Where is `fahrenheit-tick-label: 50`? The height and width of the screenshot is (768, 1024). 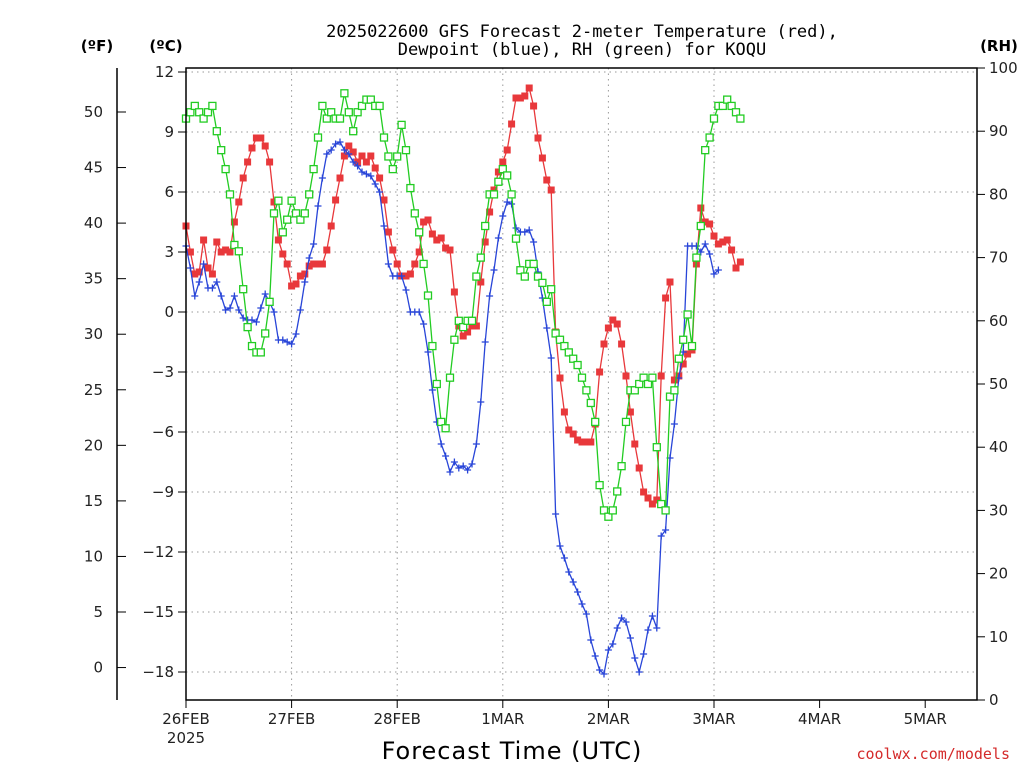
fahrenheit-tick-label: 50 is located at coordinates (93, 112).